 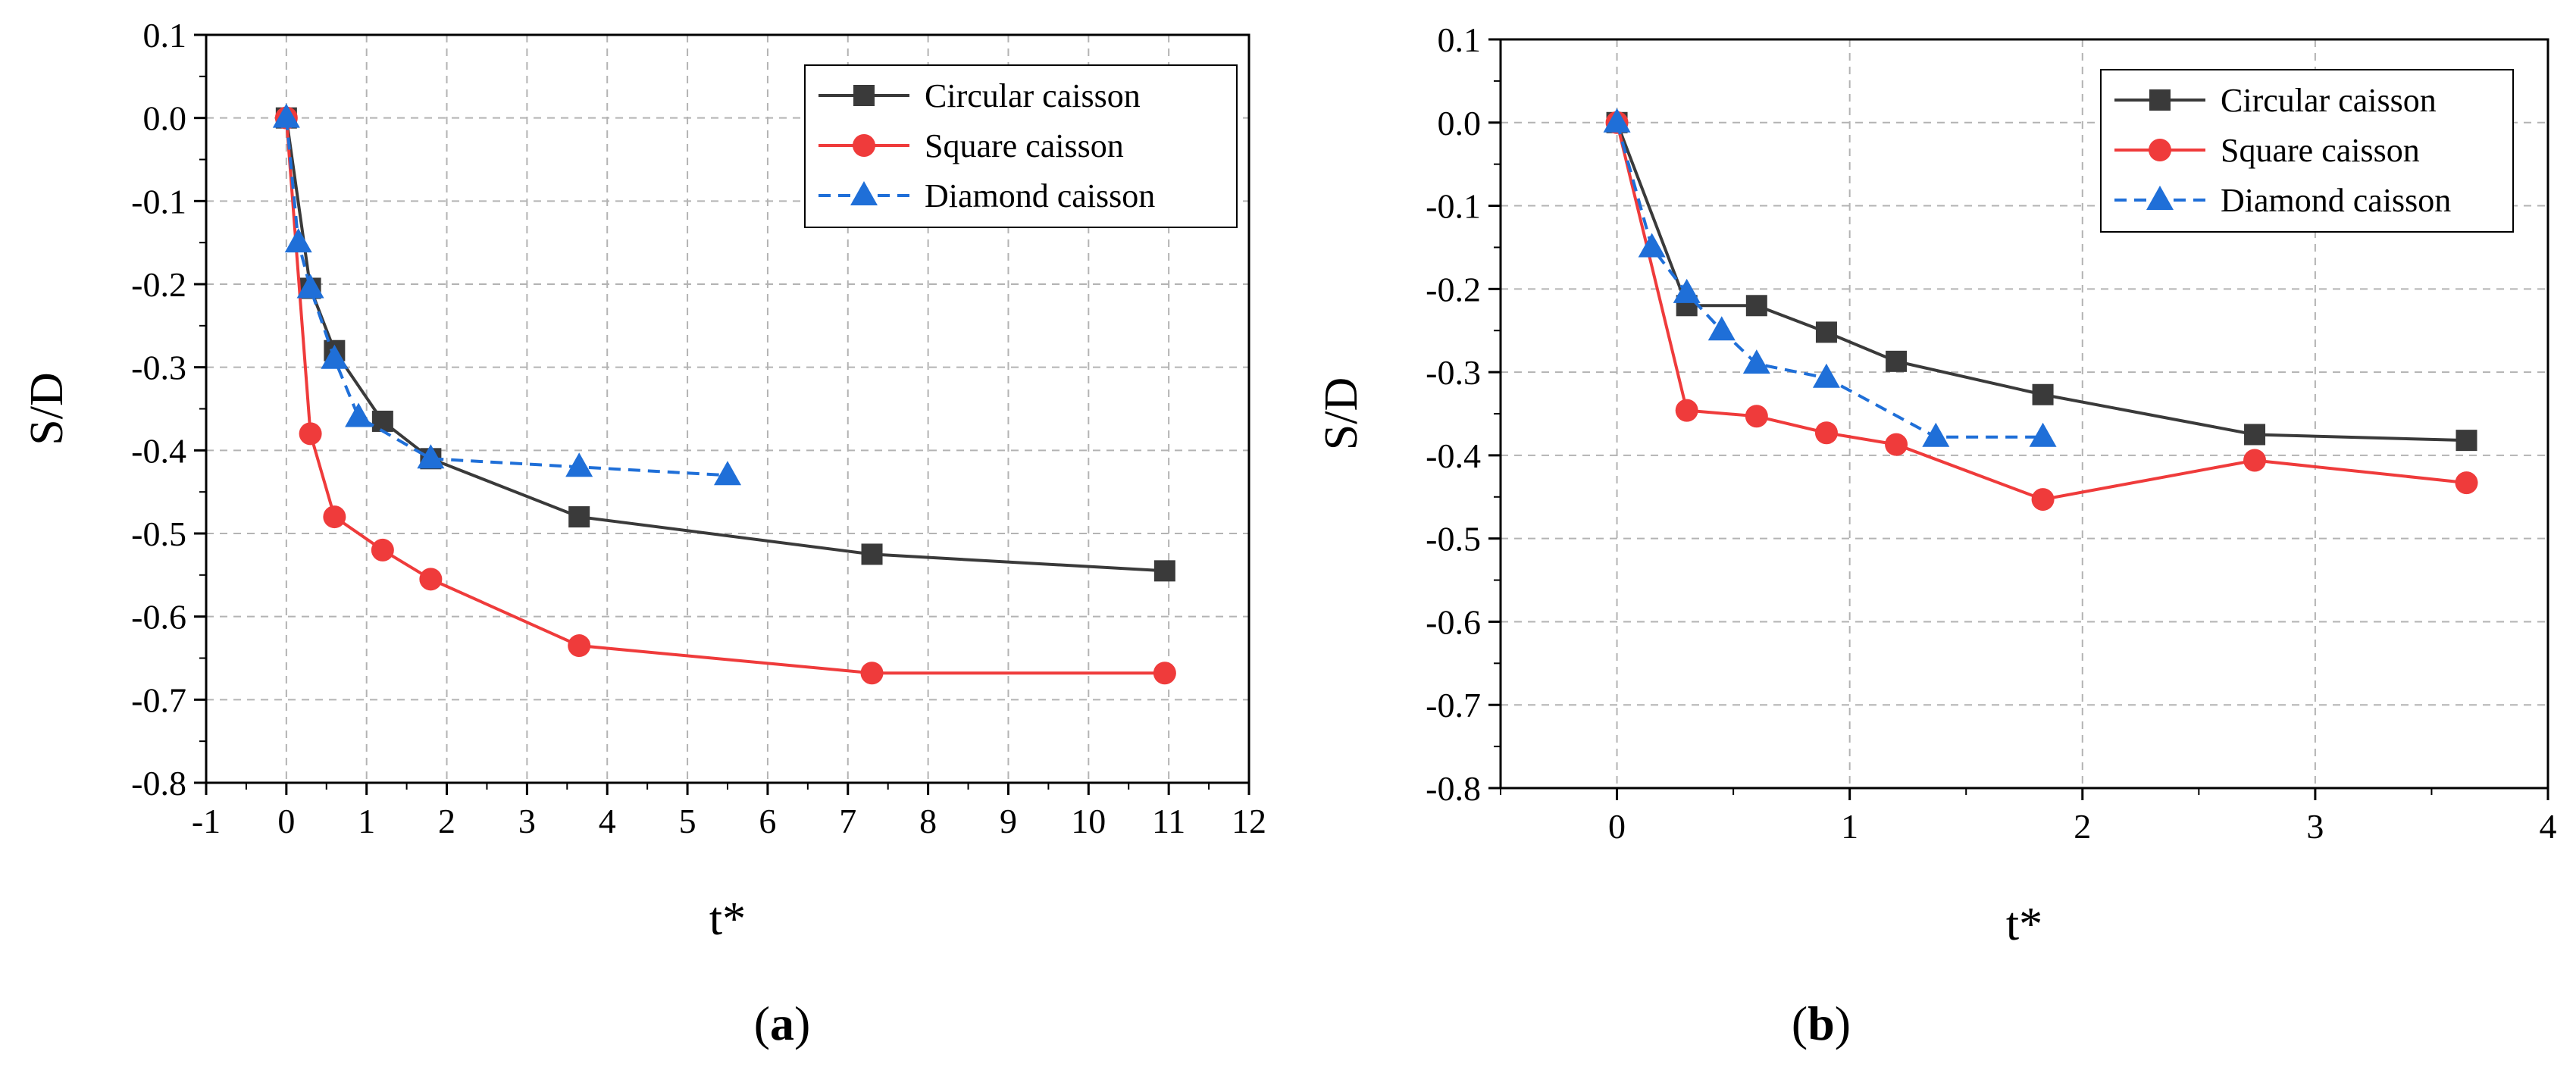 What do you see at coordinates (847, 821) in the screenshot?
I see `x-tick-label: 7` at bounding box center [847, 821].